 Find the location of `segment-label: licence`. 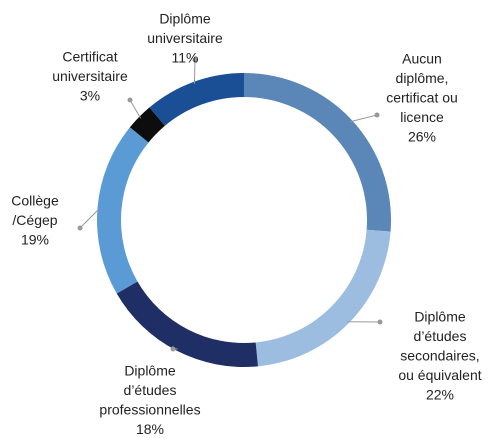

segment-label: licence is located at coordinates (422, 117).